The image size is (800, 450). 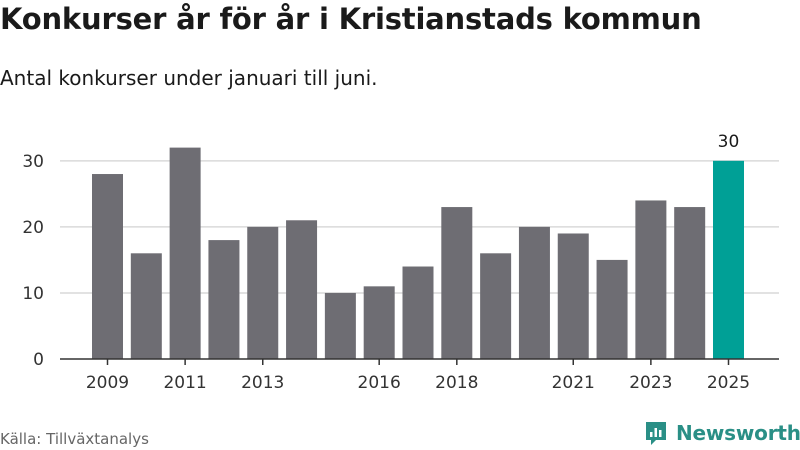 What do you see at coordinates (729, 142) in the screenshot?
I see `bar-value-label: 30` at bounding box center [729, 142].